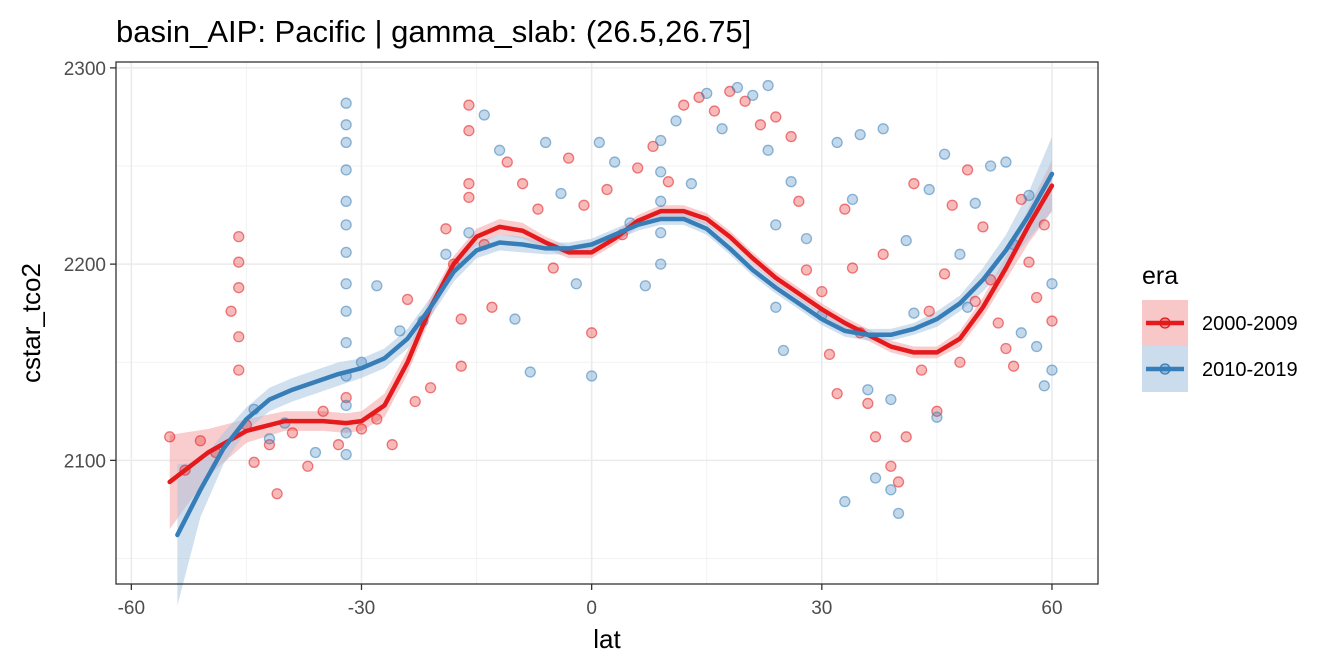 The height and width of the screenshot is (672, 1344). Describe the element at coordinates (591, 608) in the screenshot. I see `x-tick-label: 0` at that location.